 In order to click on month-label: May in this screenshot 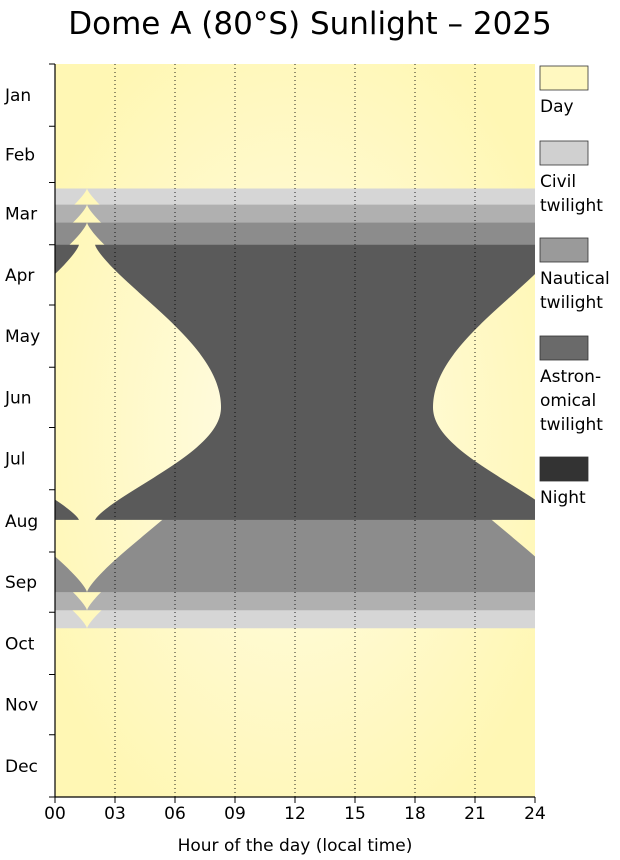, I will do `click(22, 337)`.